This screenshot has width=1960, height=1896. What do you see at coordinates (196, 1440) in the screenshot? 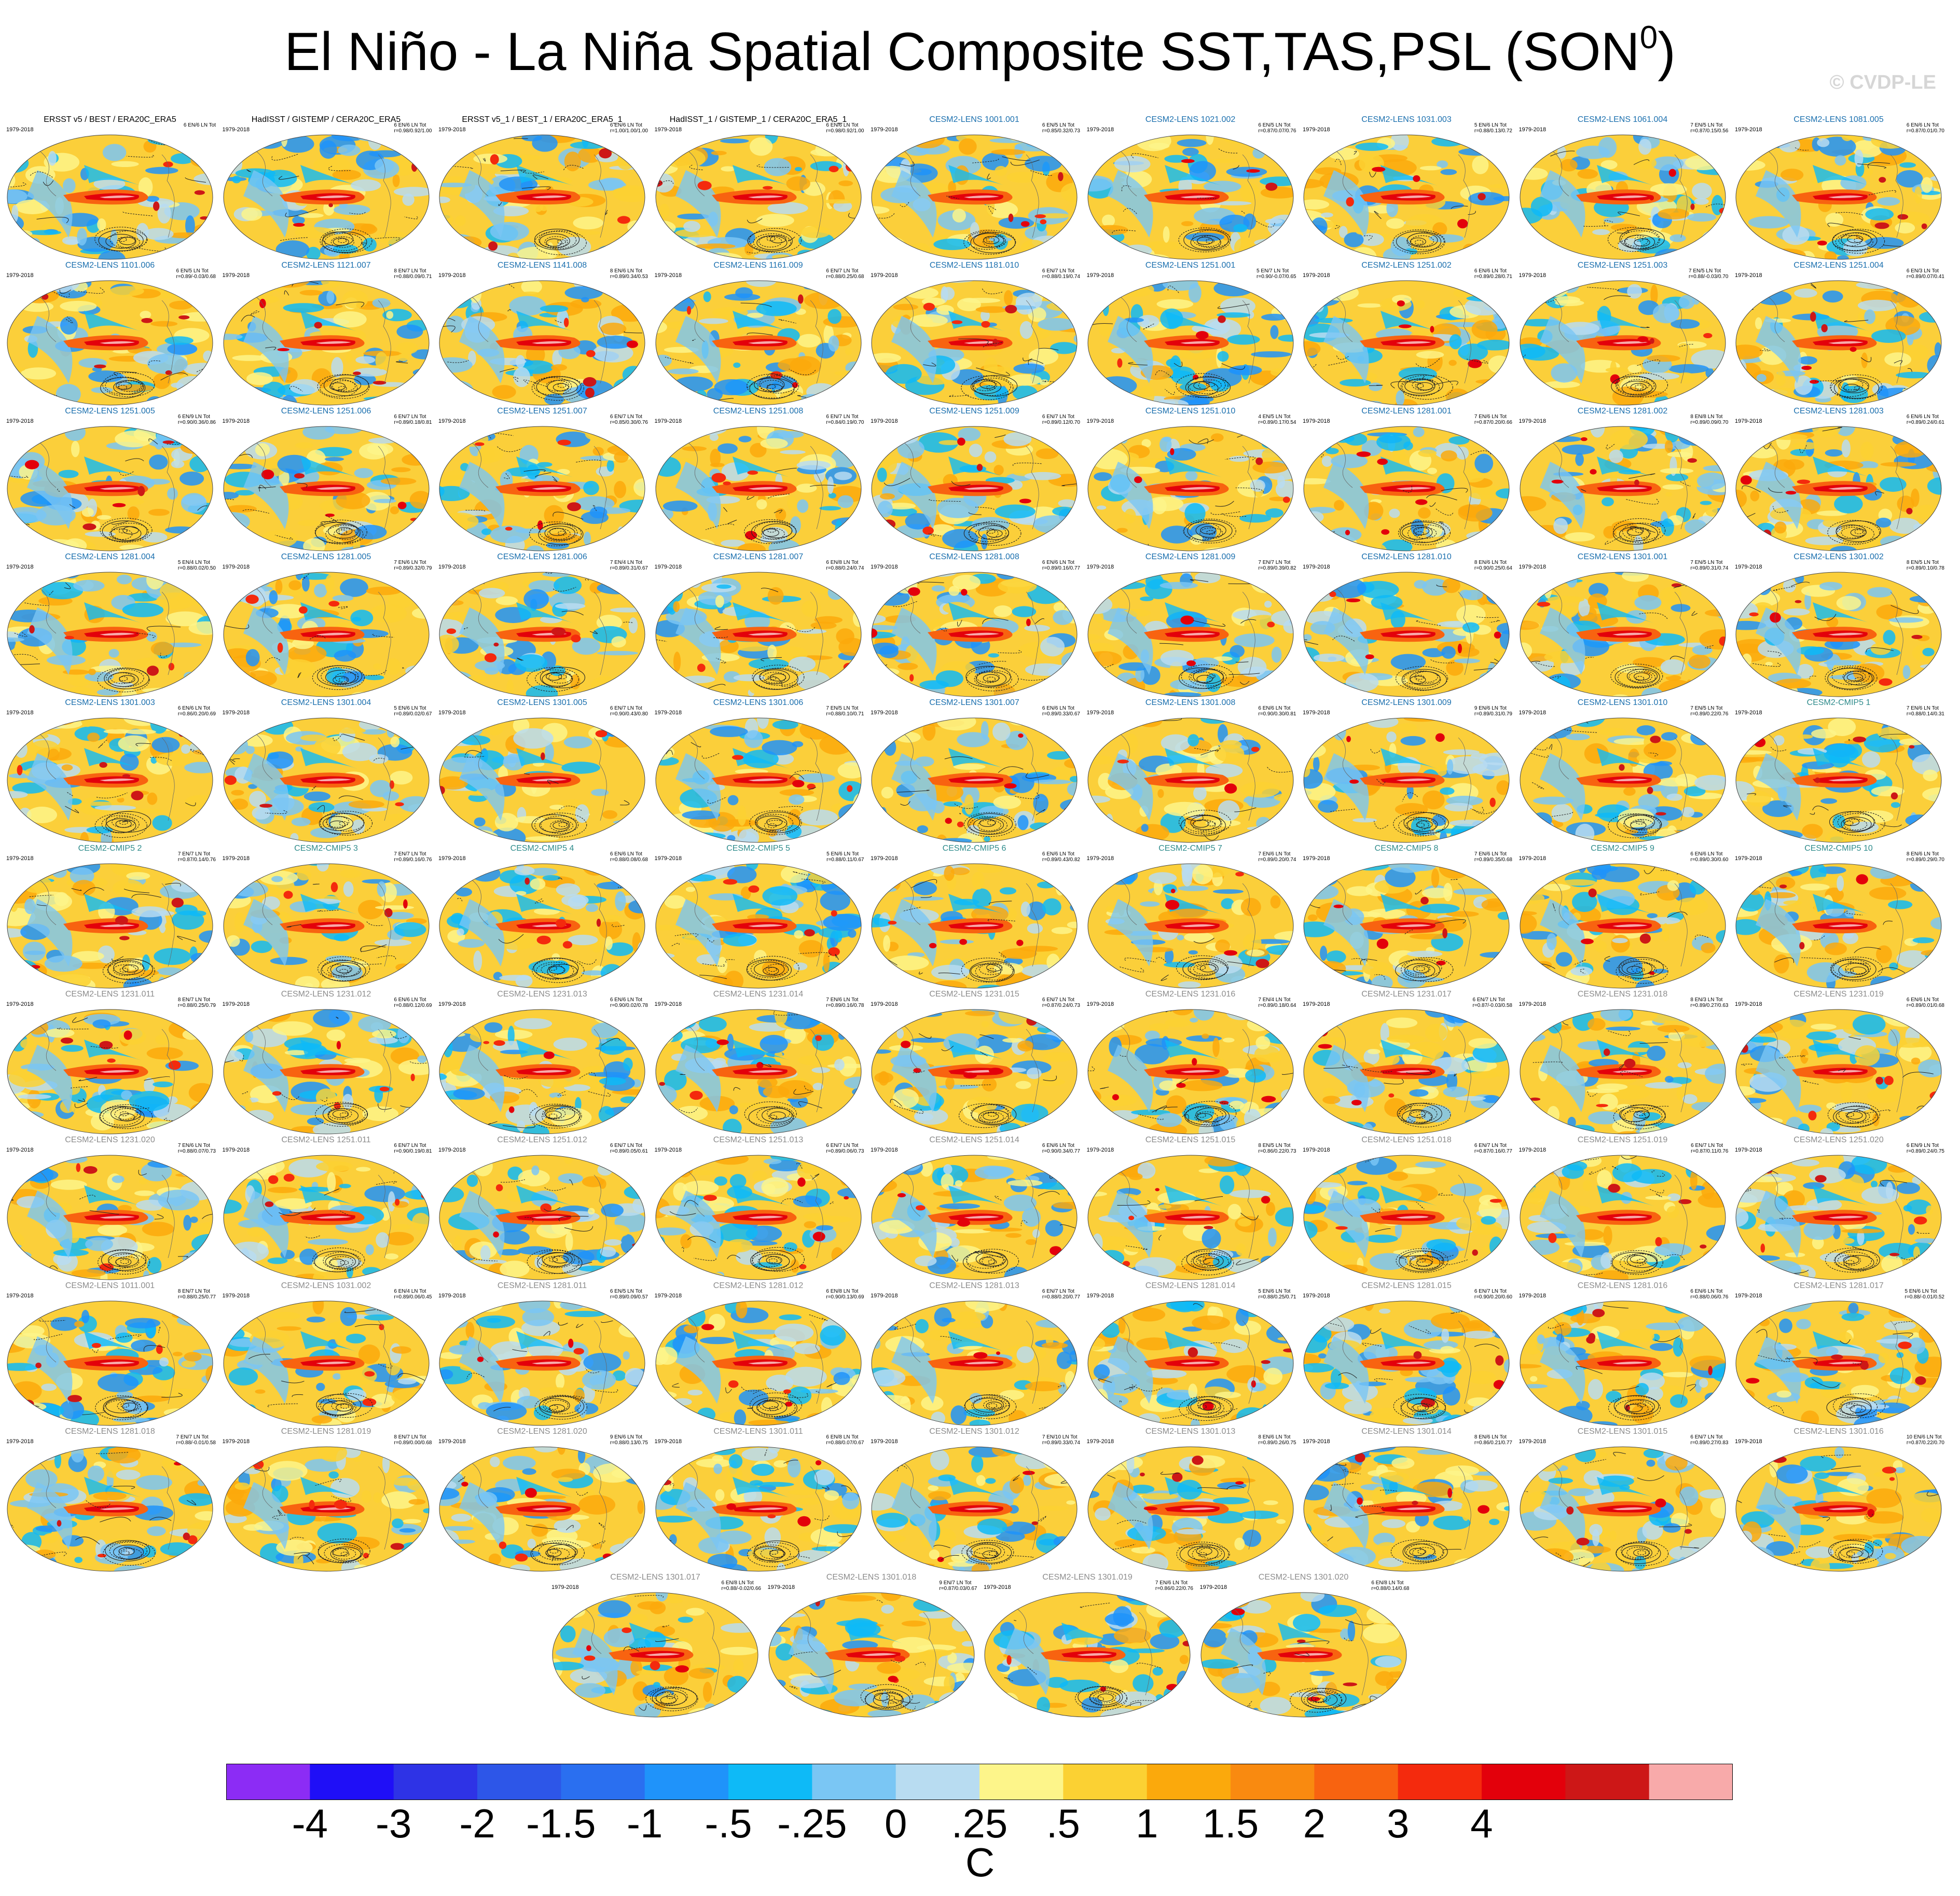
I see `panel-event-counts: 7 EN/7 LN Tot r=0.88/-0.01/0.58` at bounding box center [196, 1440].